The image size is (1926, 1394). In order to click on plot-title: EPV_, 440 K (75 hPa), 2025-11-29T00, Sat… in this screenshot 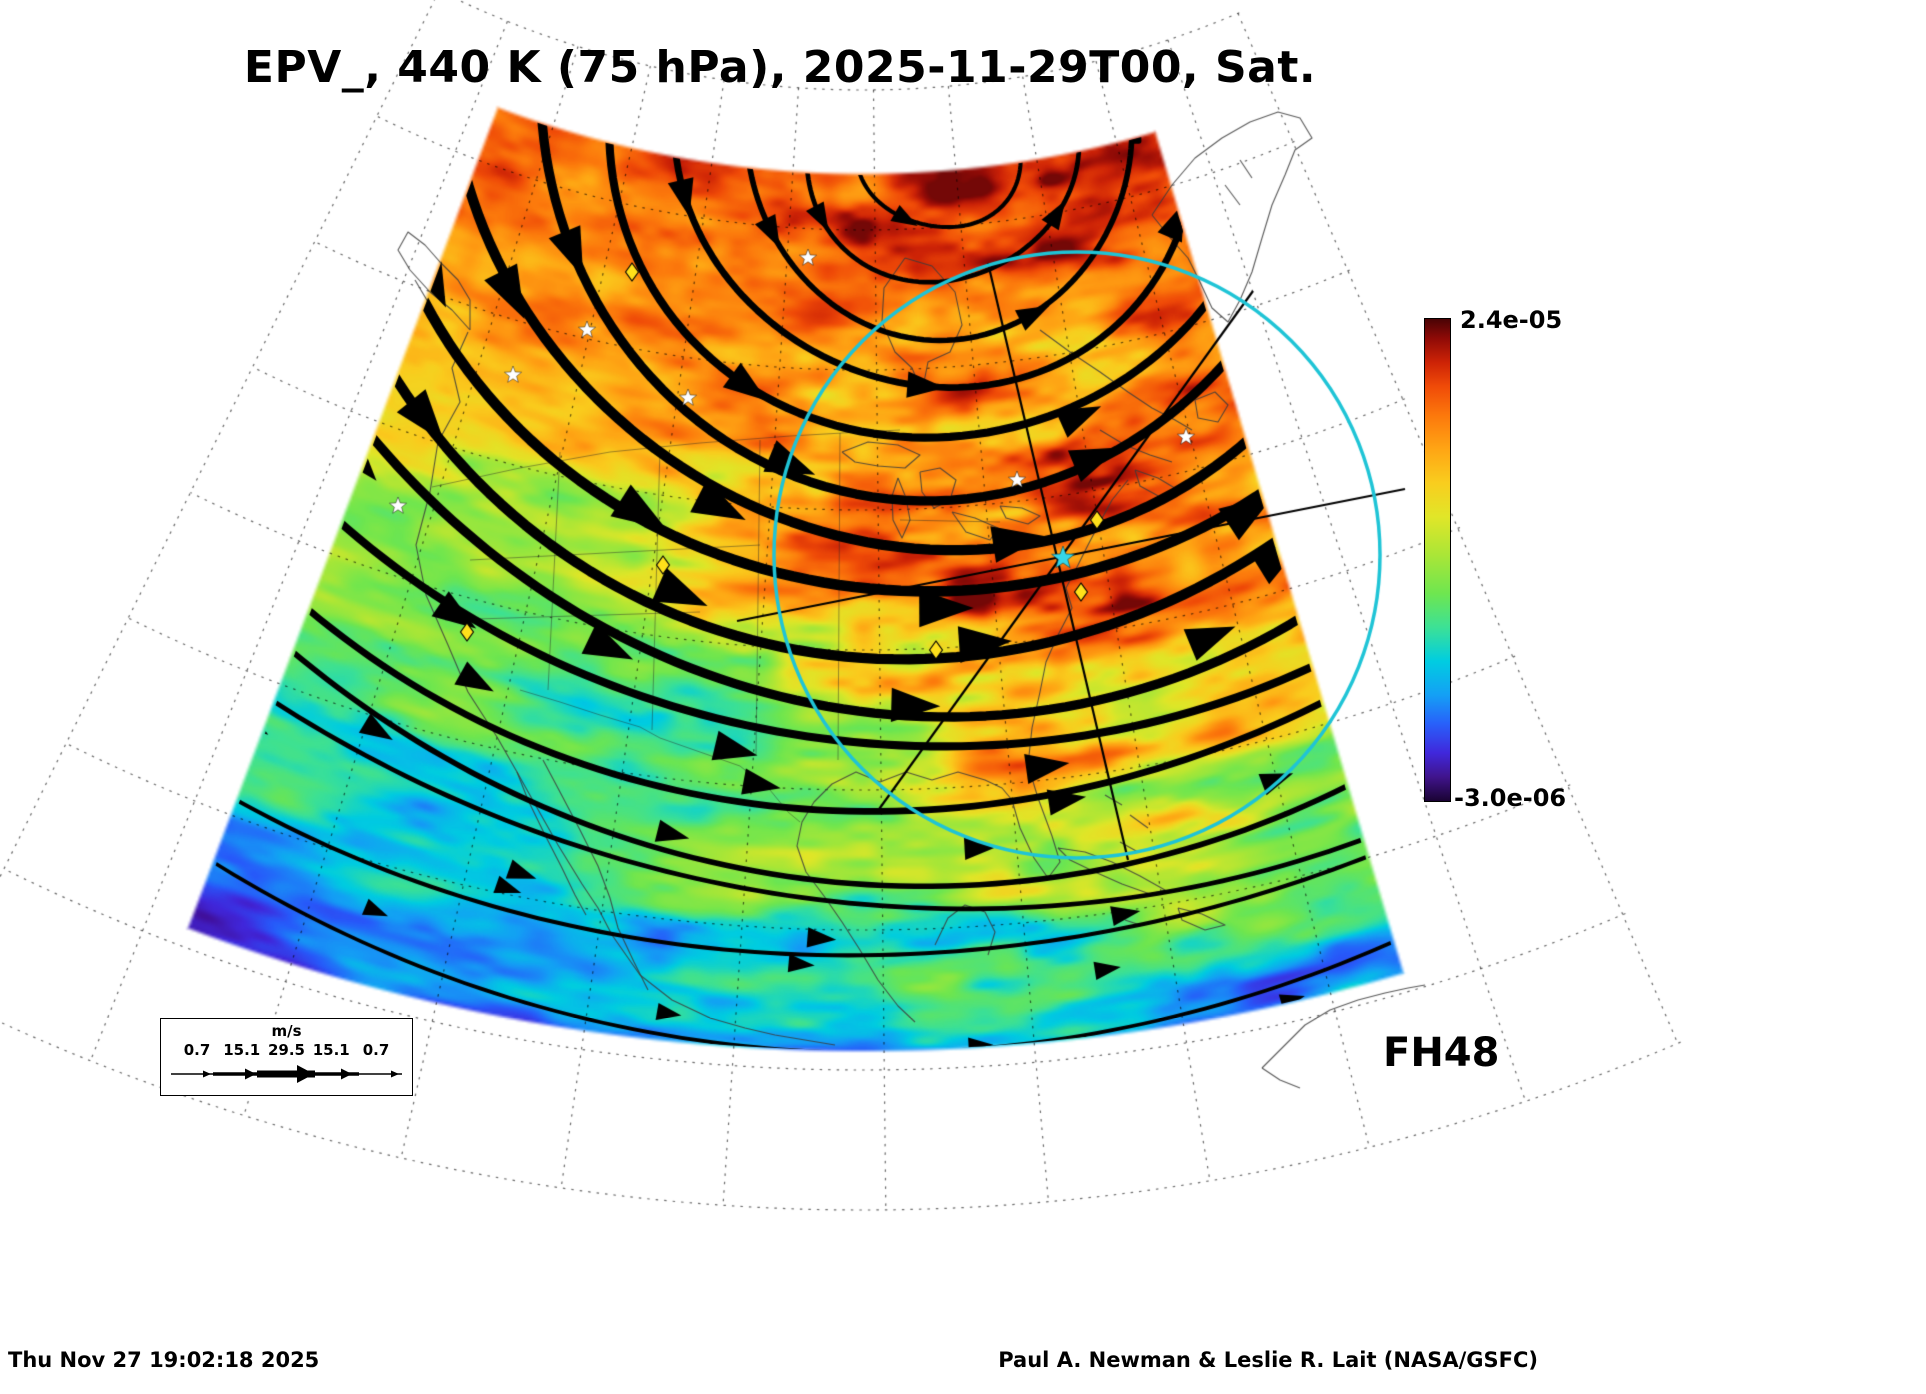, I will do `click(780, 67)`.